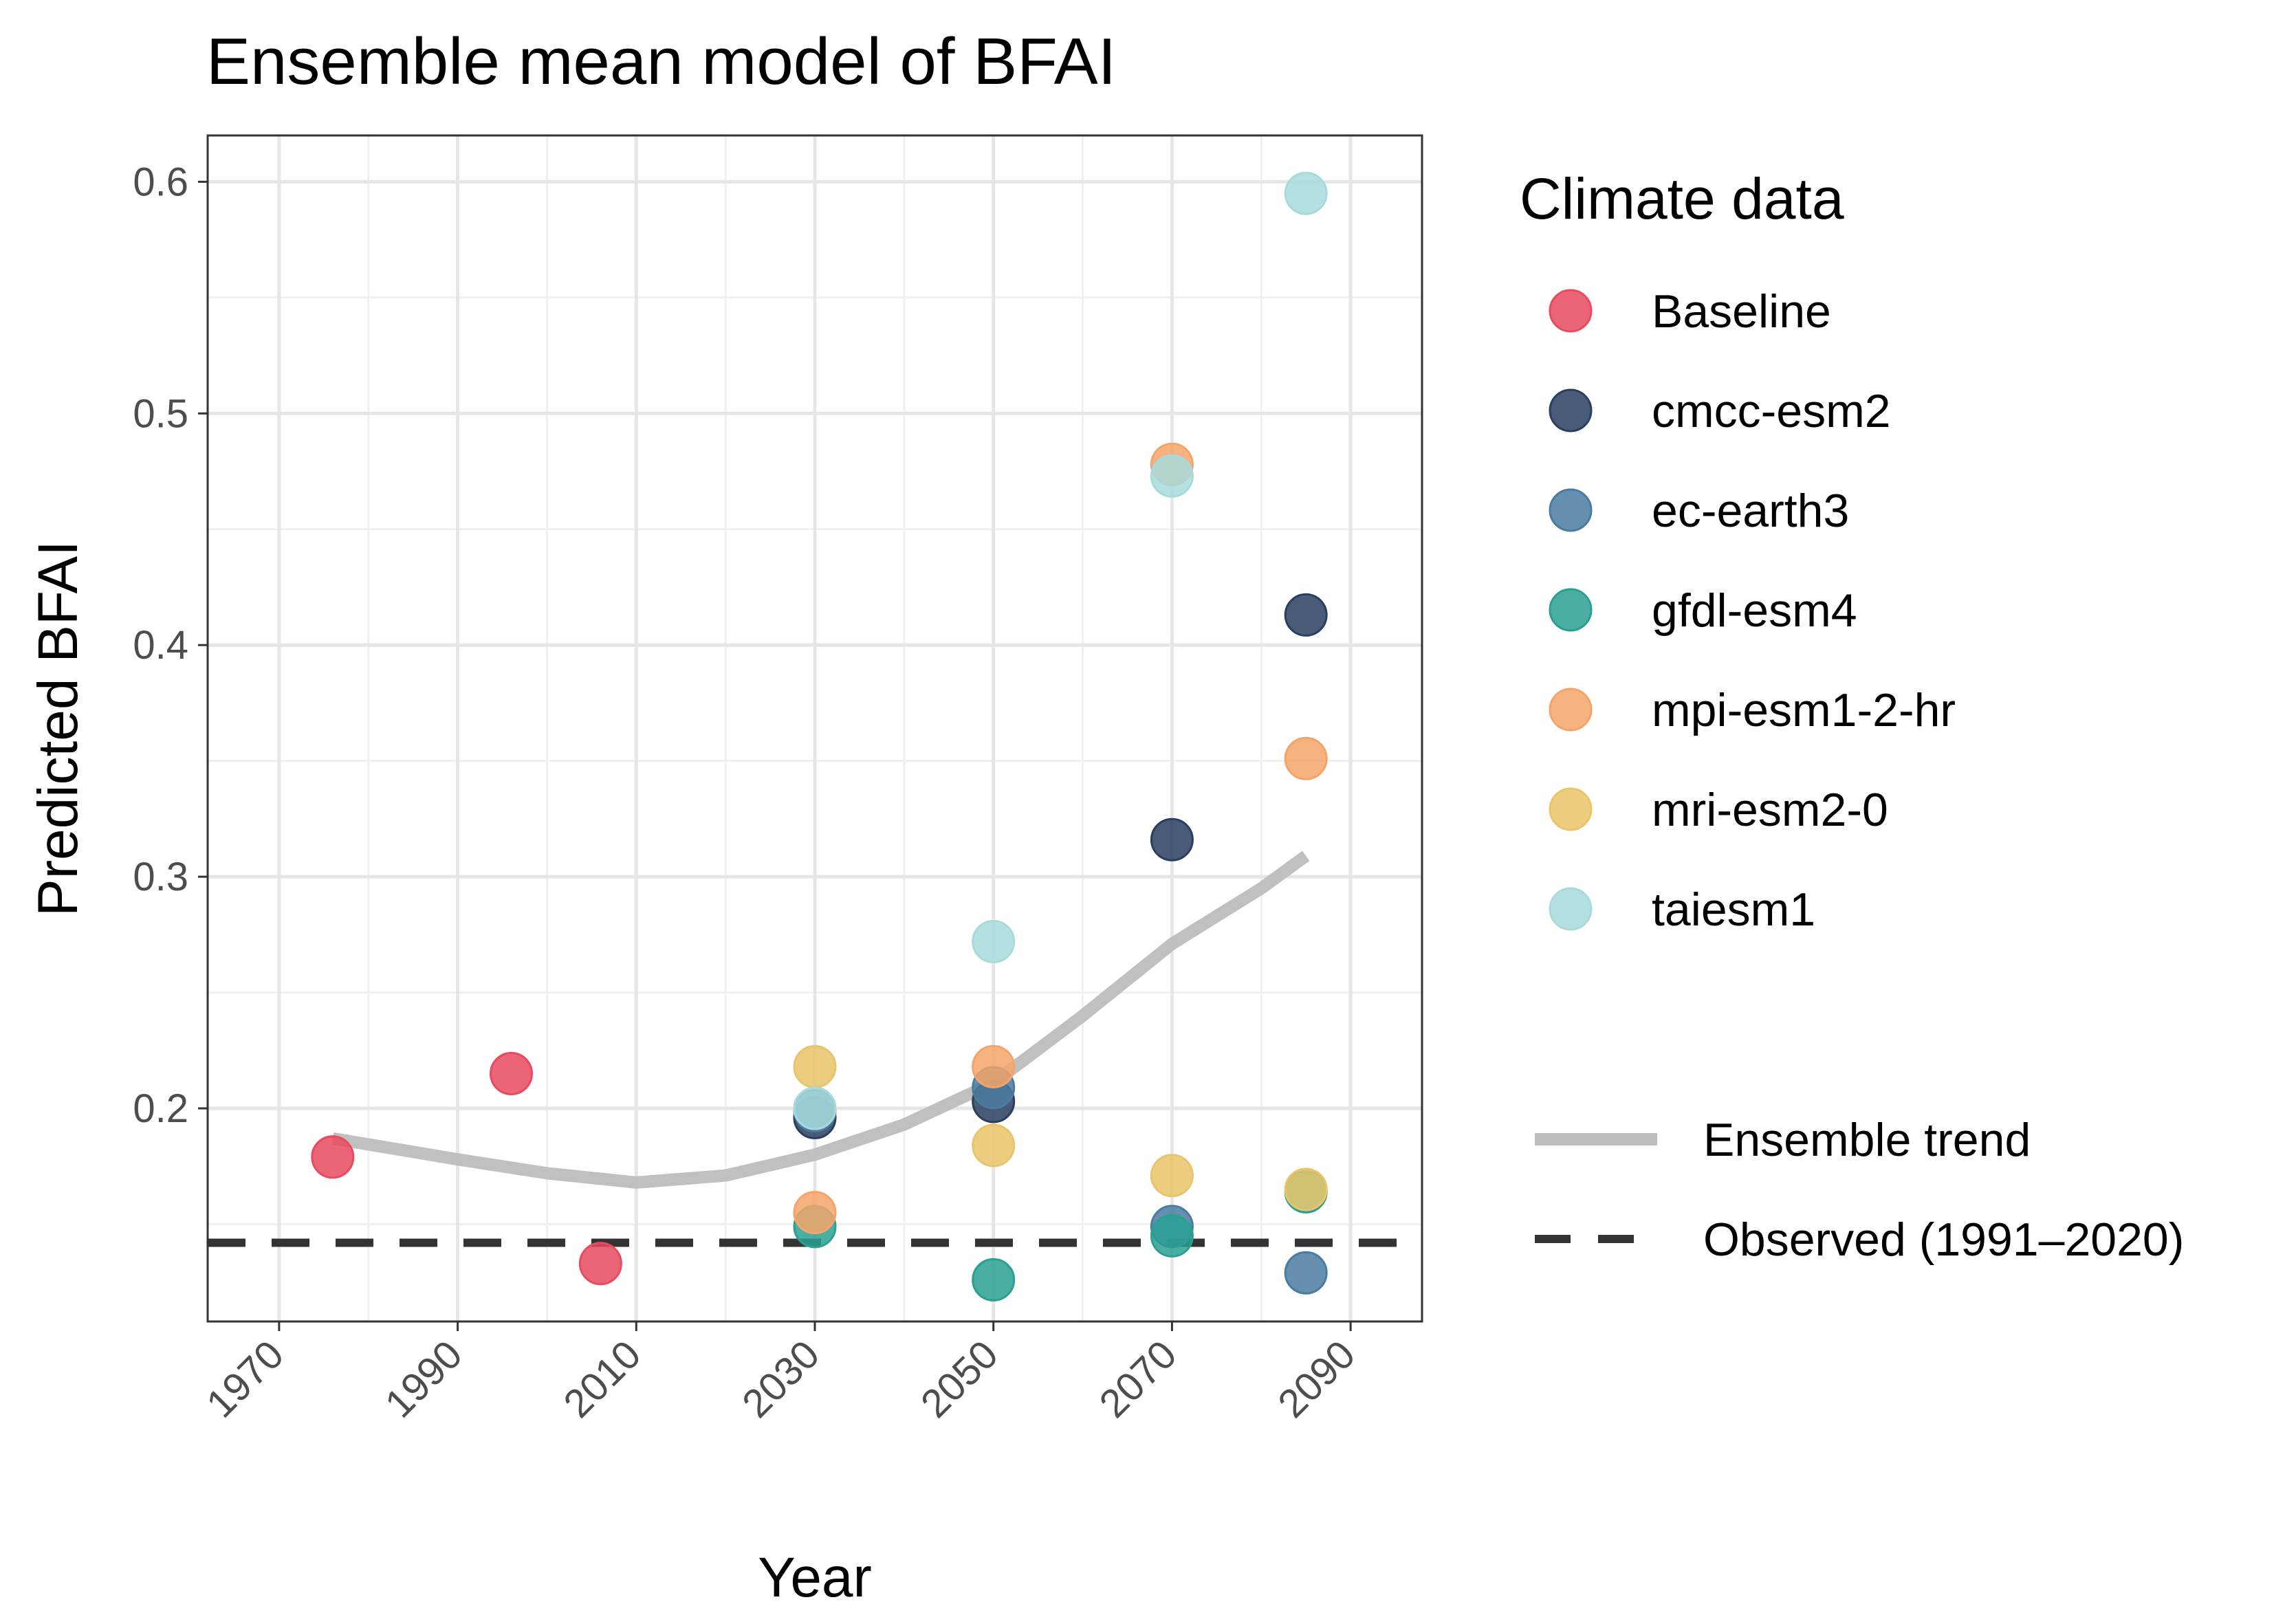  Describe the element at coordinates (602, 1379) in the screenshot. I see `x-tick-label: 2010` at that location.